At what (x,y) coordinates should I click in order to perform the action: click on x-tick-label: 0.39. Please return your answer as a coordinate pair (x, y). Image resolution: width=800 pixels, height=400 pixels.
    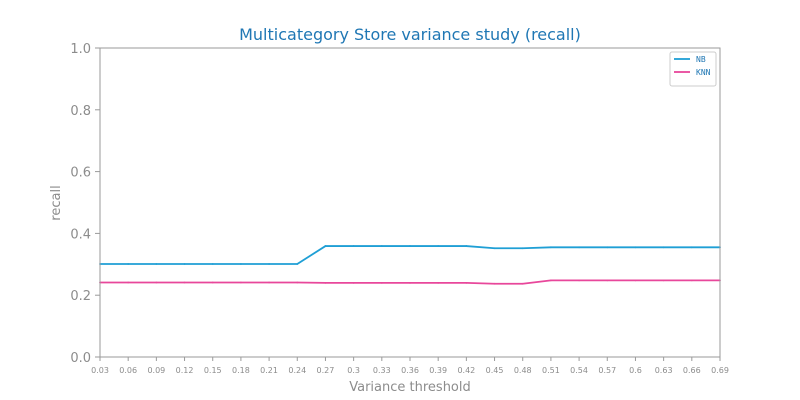
    Looking at the image, I should click on (438, 370).